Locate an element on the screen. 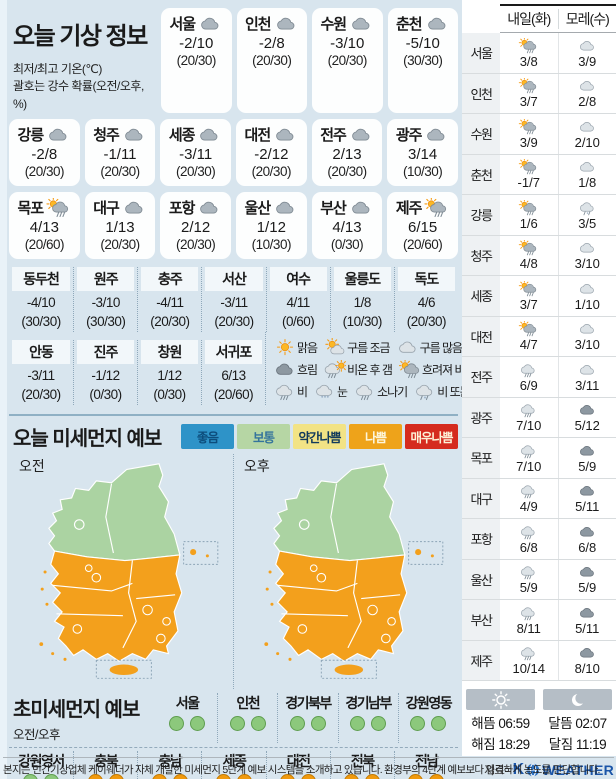 The image size is (616, 779). ultrafine-row1: 초미세먼지 예보 오전/오후 서울 인천 경기북부 경기남부 강원영동 is located at coordinates (233, 720).